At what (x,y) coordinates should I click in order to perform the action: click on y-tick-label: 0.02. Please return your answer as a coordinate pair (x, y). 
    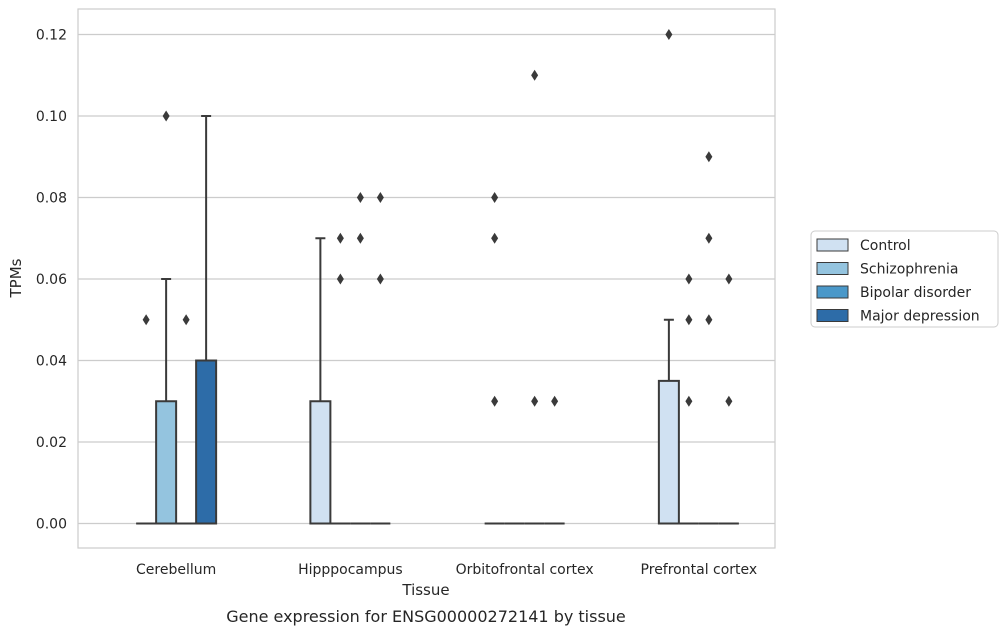
    Looking at the image, I should click on (51, 443).